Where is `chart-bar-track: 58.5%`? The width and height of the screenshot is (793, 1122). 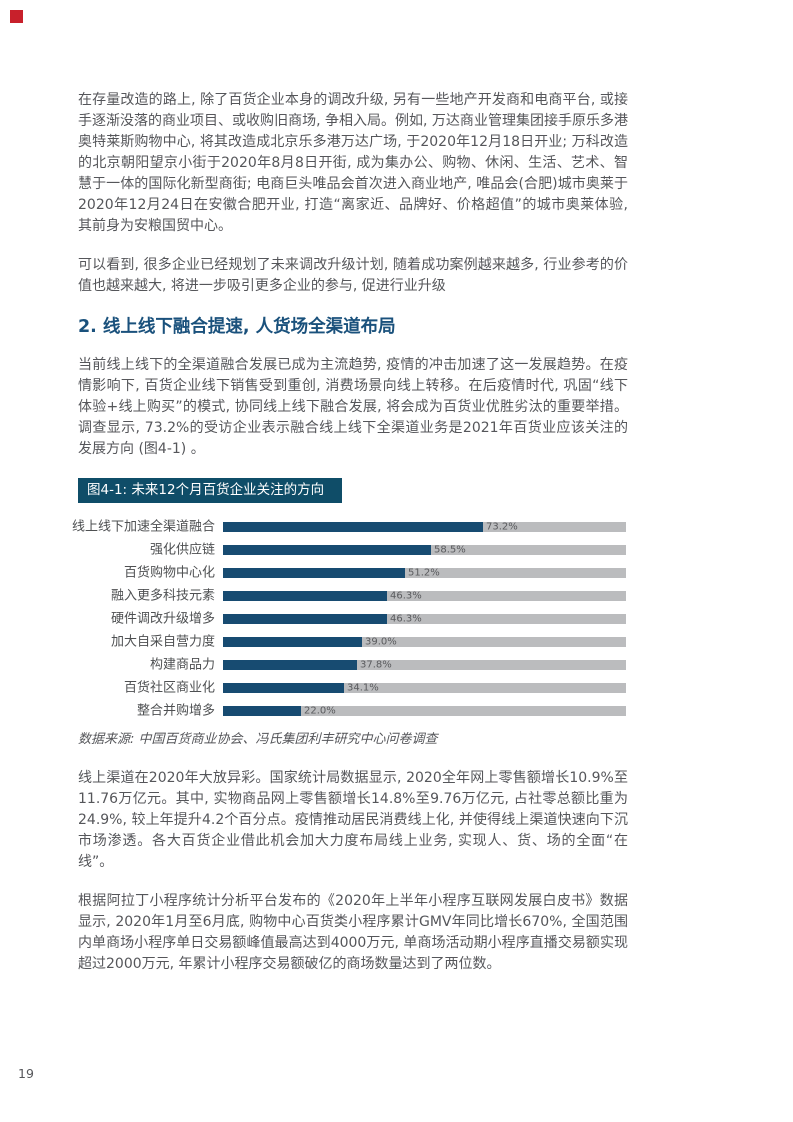 chart-bar-track: 58.5% is located at coordinates (424, 550).